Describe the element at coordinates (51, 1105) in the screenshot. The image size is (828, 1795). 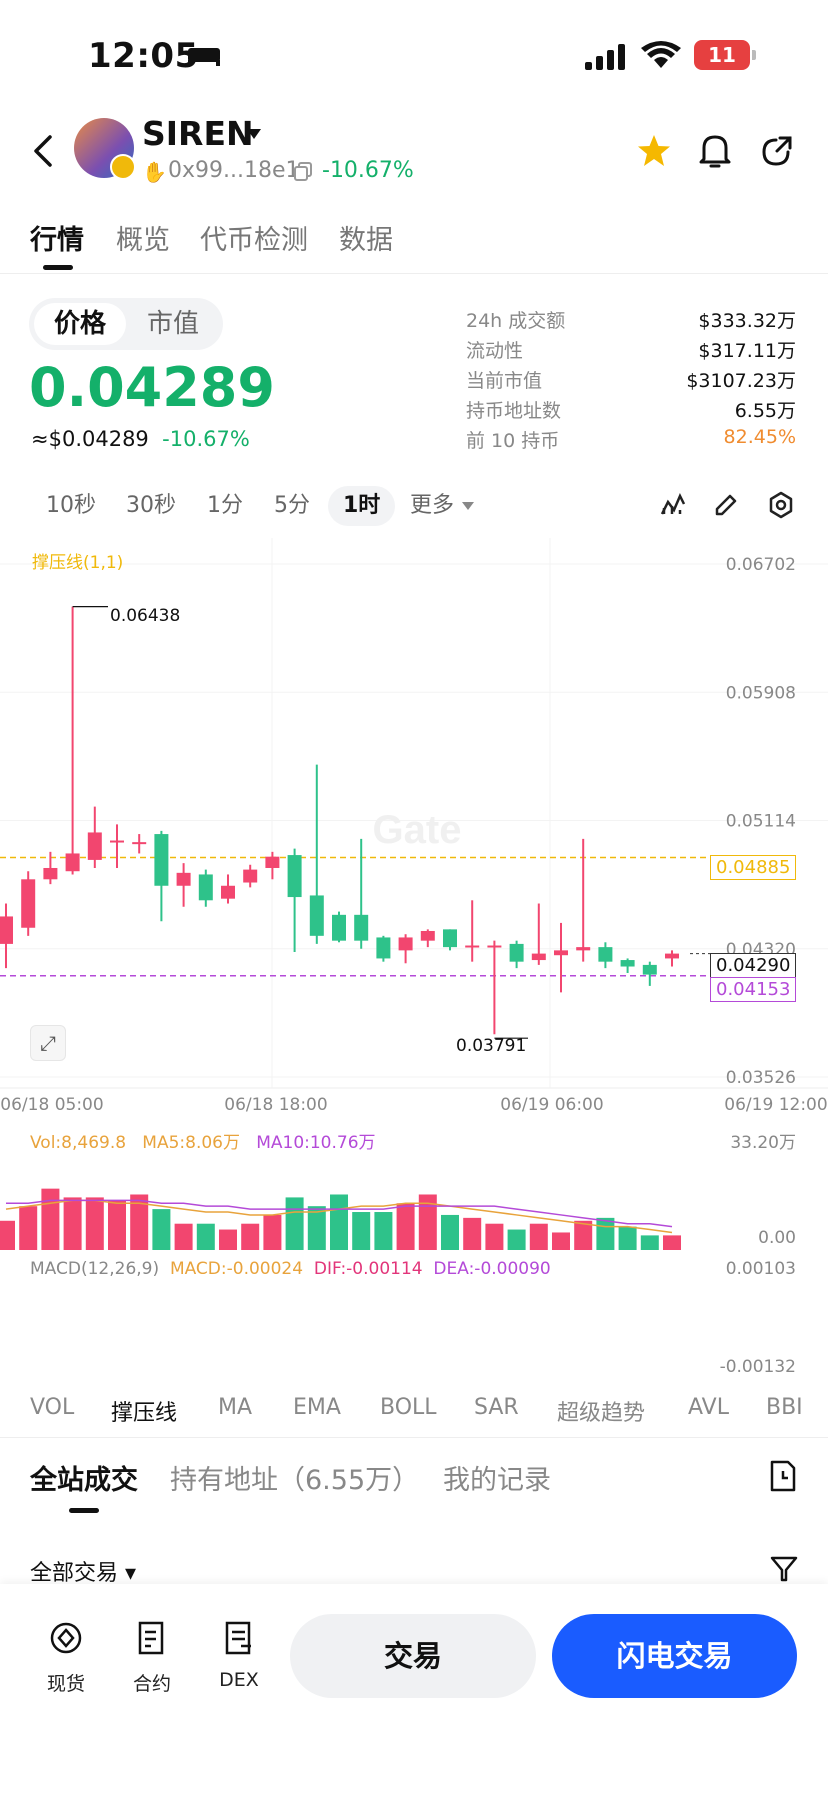
I see `x-tick-label: 06/18 05:00` at that location.